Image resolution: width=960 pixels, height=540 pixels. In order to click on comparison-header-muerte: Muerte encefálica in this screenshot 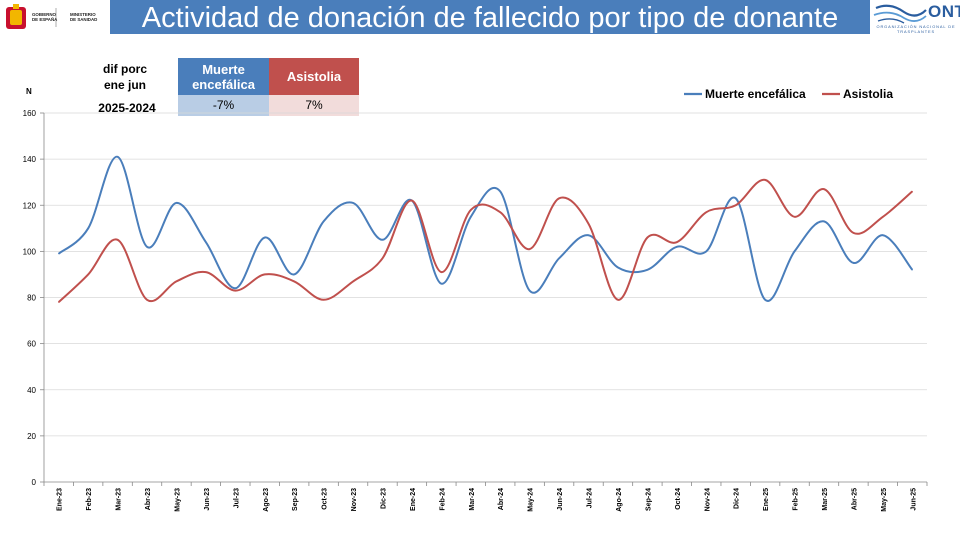, I will do `click(223, 76)`.